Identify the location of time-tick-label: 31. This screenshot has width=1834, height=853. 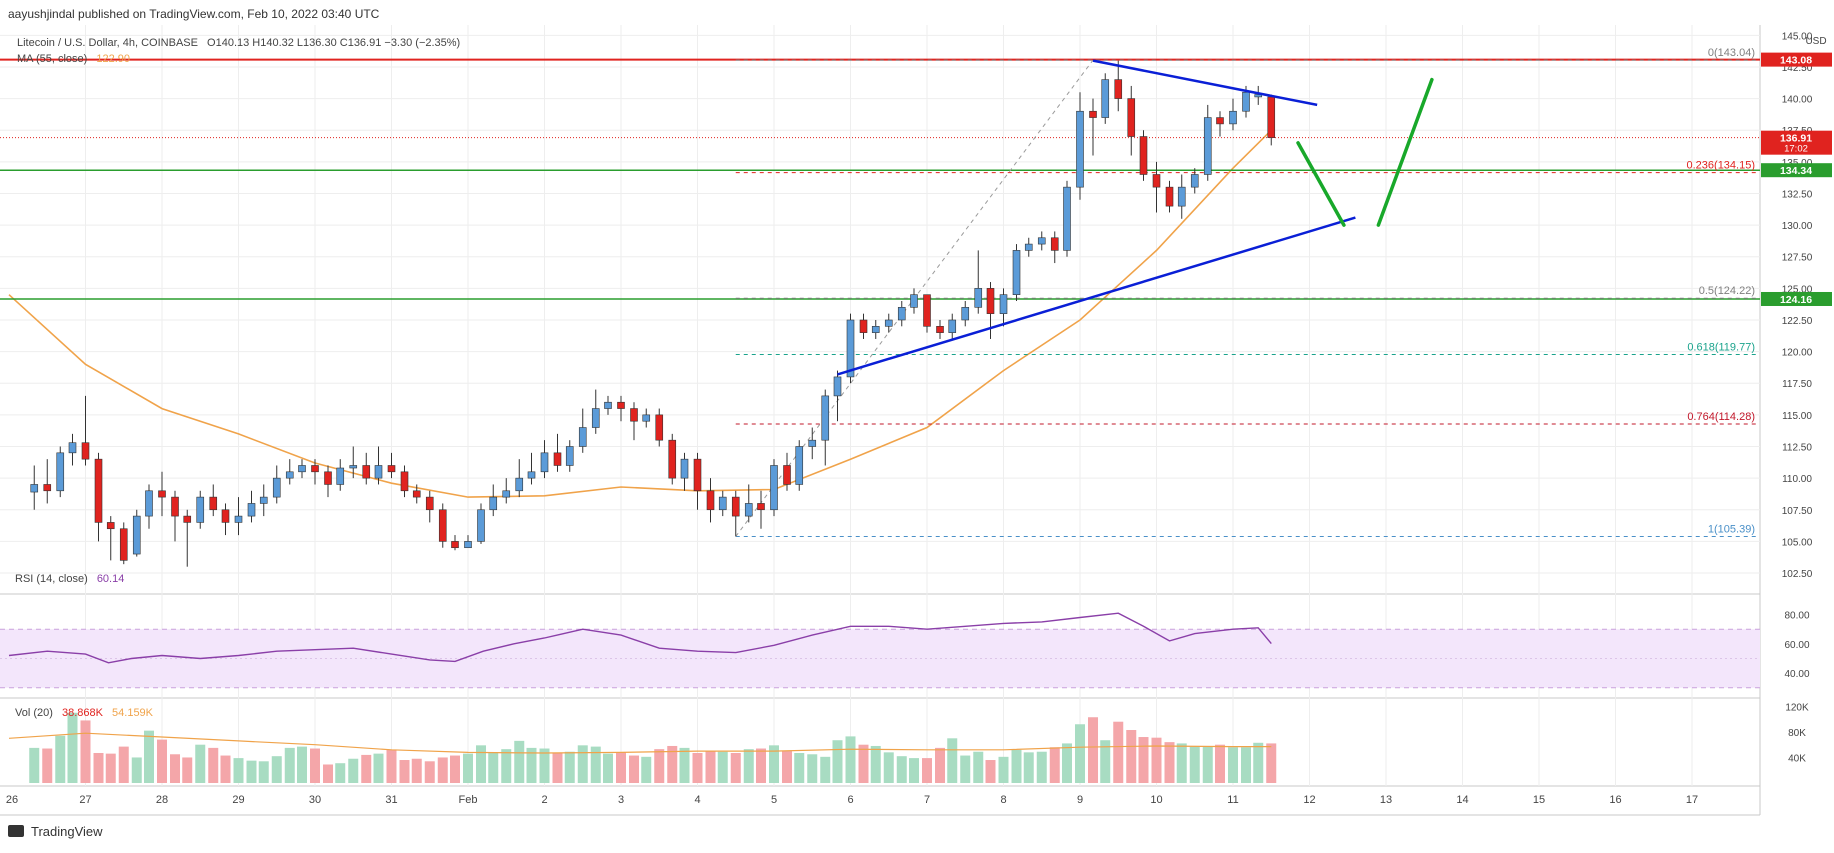
(391, 800).